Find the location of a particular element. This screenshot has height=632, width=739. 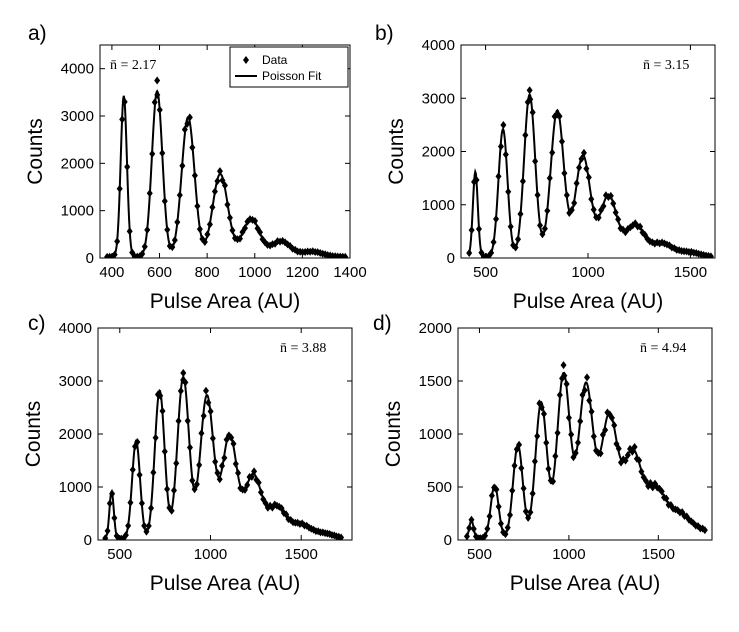

plot-area is located at coordinates (223, 454).